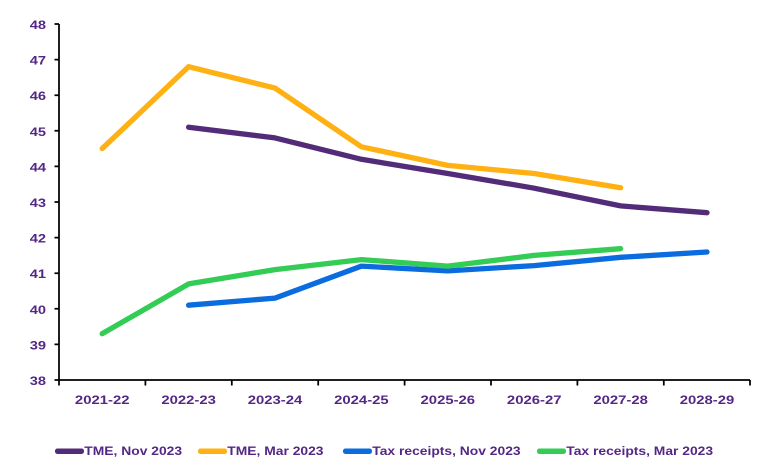 Image resolution: width=768 pixels, height=471 pixels. What do you see at coordinates (102, 399) in the screenshot?
I see `svg-text: 2021-22` at bounding box center [102, 399].